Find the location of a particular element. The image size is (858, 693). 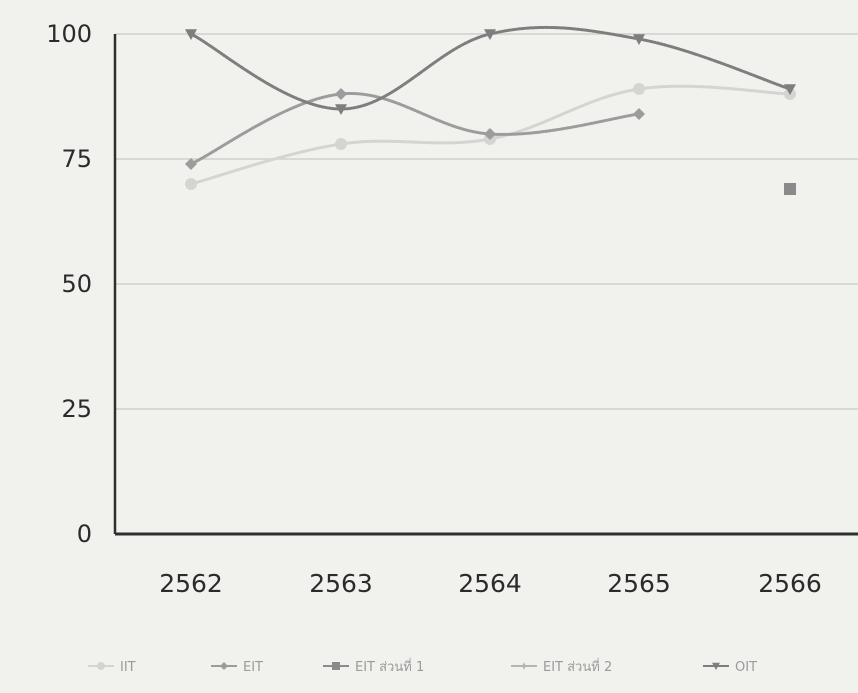

legend-label: EIT ส่วนที่ 1 is located at coordinates (389, 666).